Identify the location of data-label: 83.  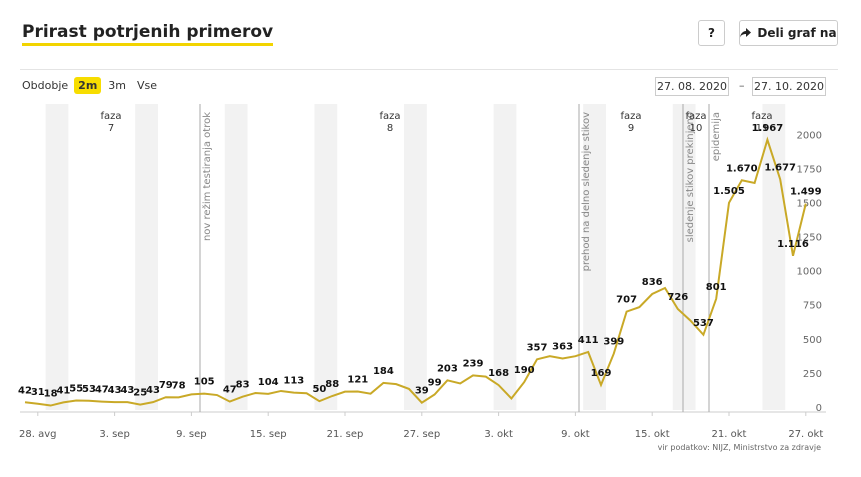
(243, 385).